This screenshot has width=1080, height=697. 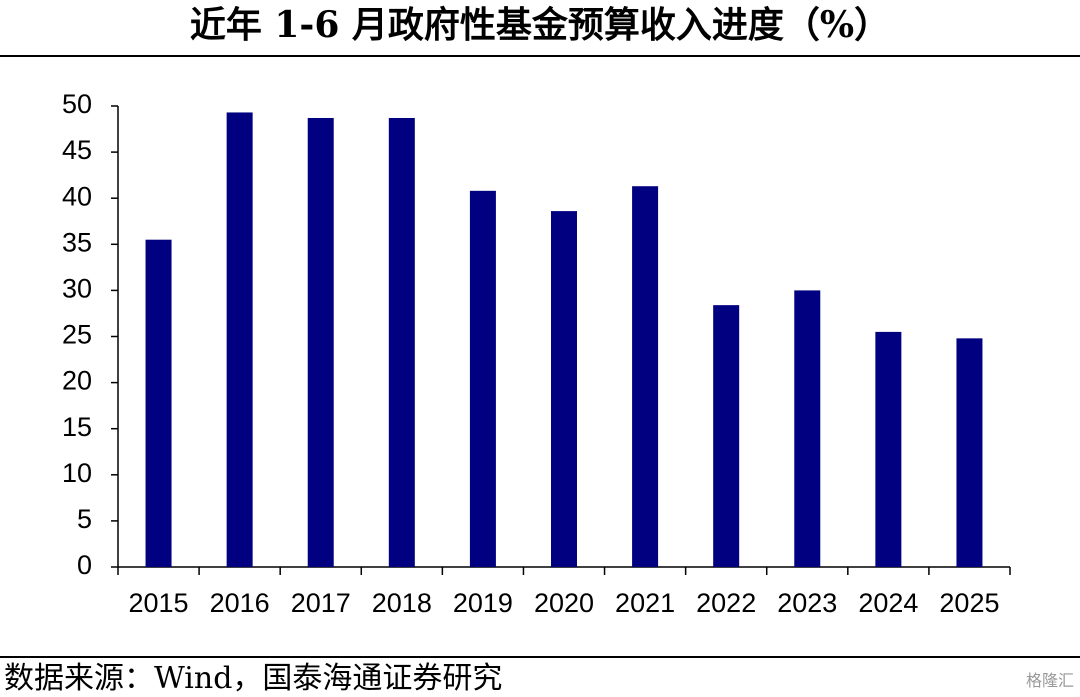 I want to click on y-tick-label: 30, so click(x=77, y=289).